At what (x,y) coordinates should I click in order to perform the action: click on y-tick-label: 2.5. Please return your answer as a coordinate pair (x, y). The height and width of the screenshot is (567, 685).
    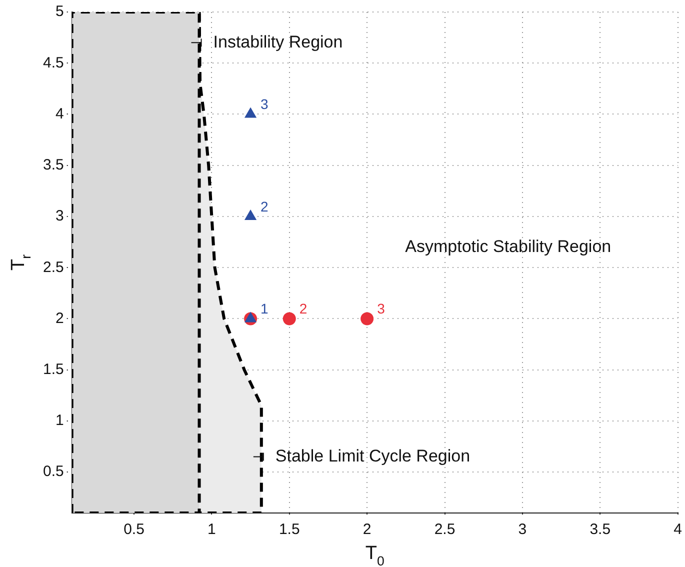
    Looking at the image, I should click on (53, 267).